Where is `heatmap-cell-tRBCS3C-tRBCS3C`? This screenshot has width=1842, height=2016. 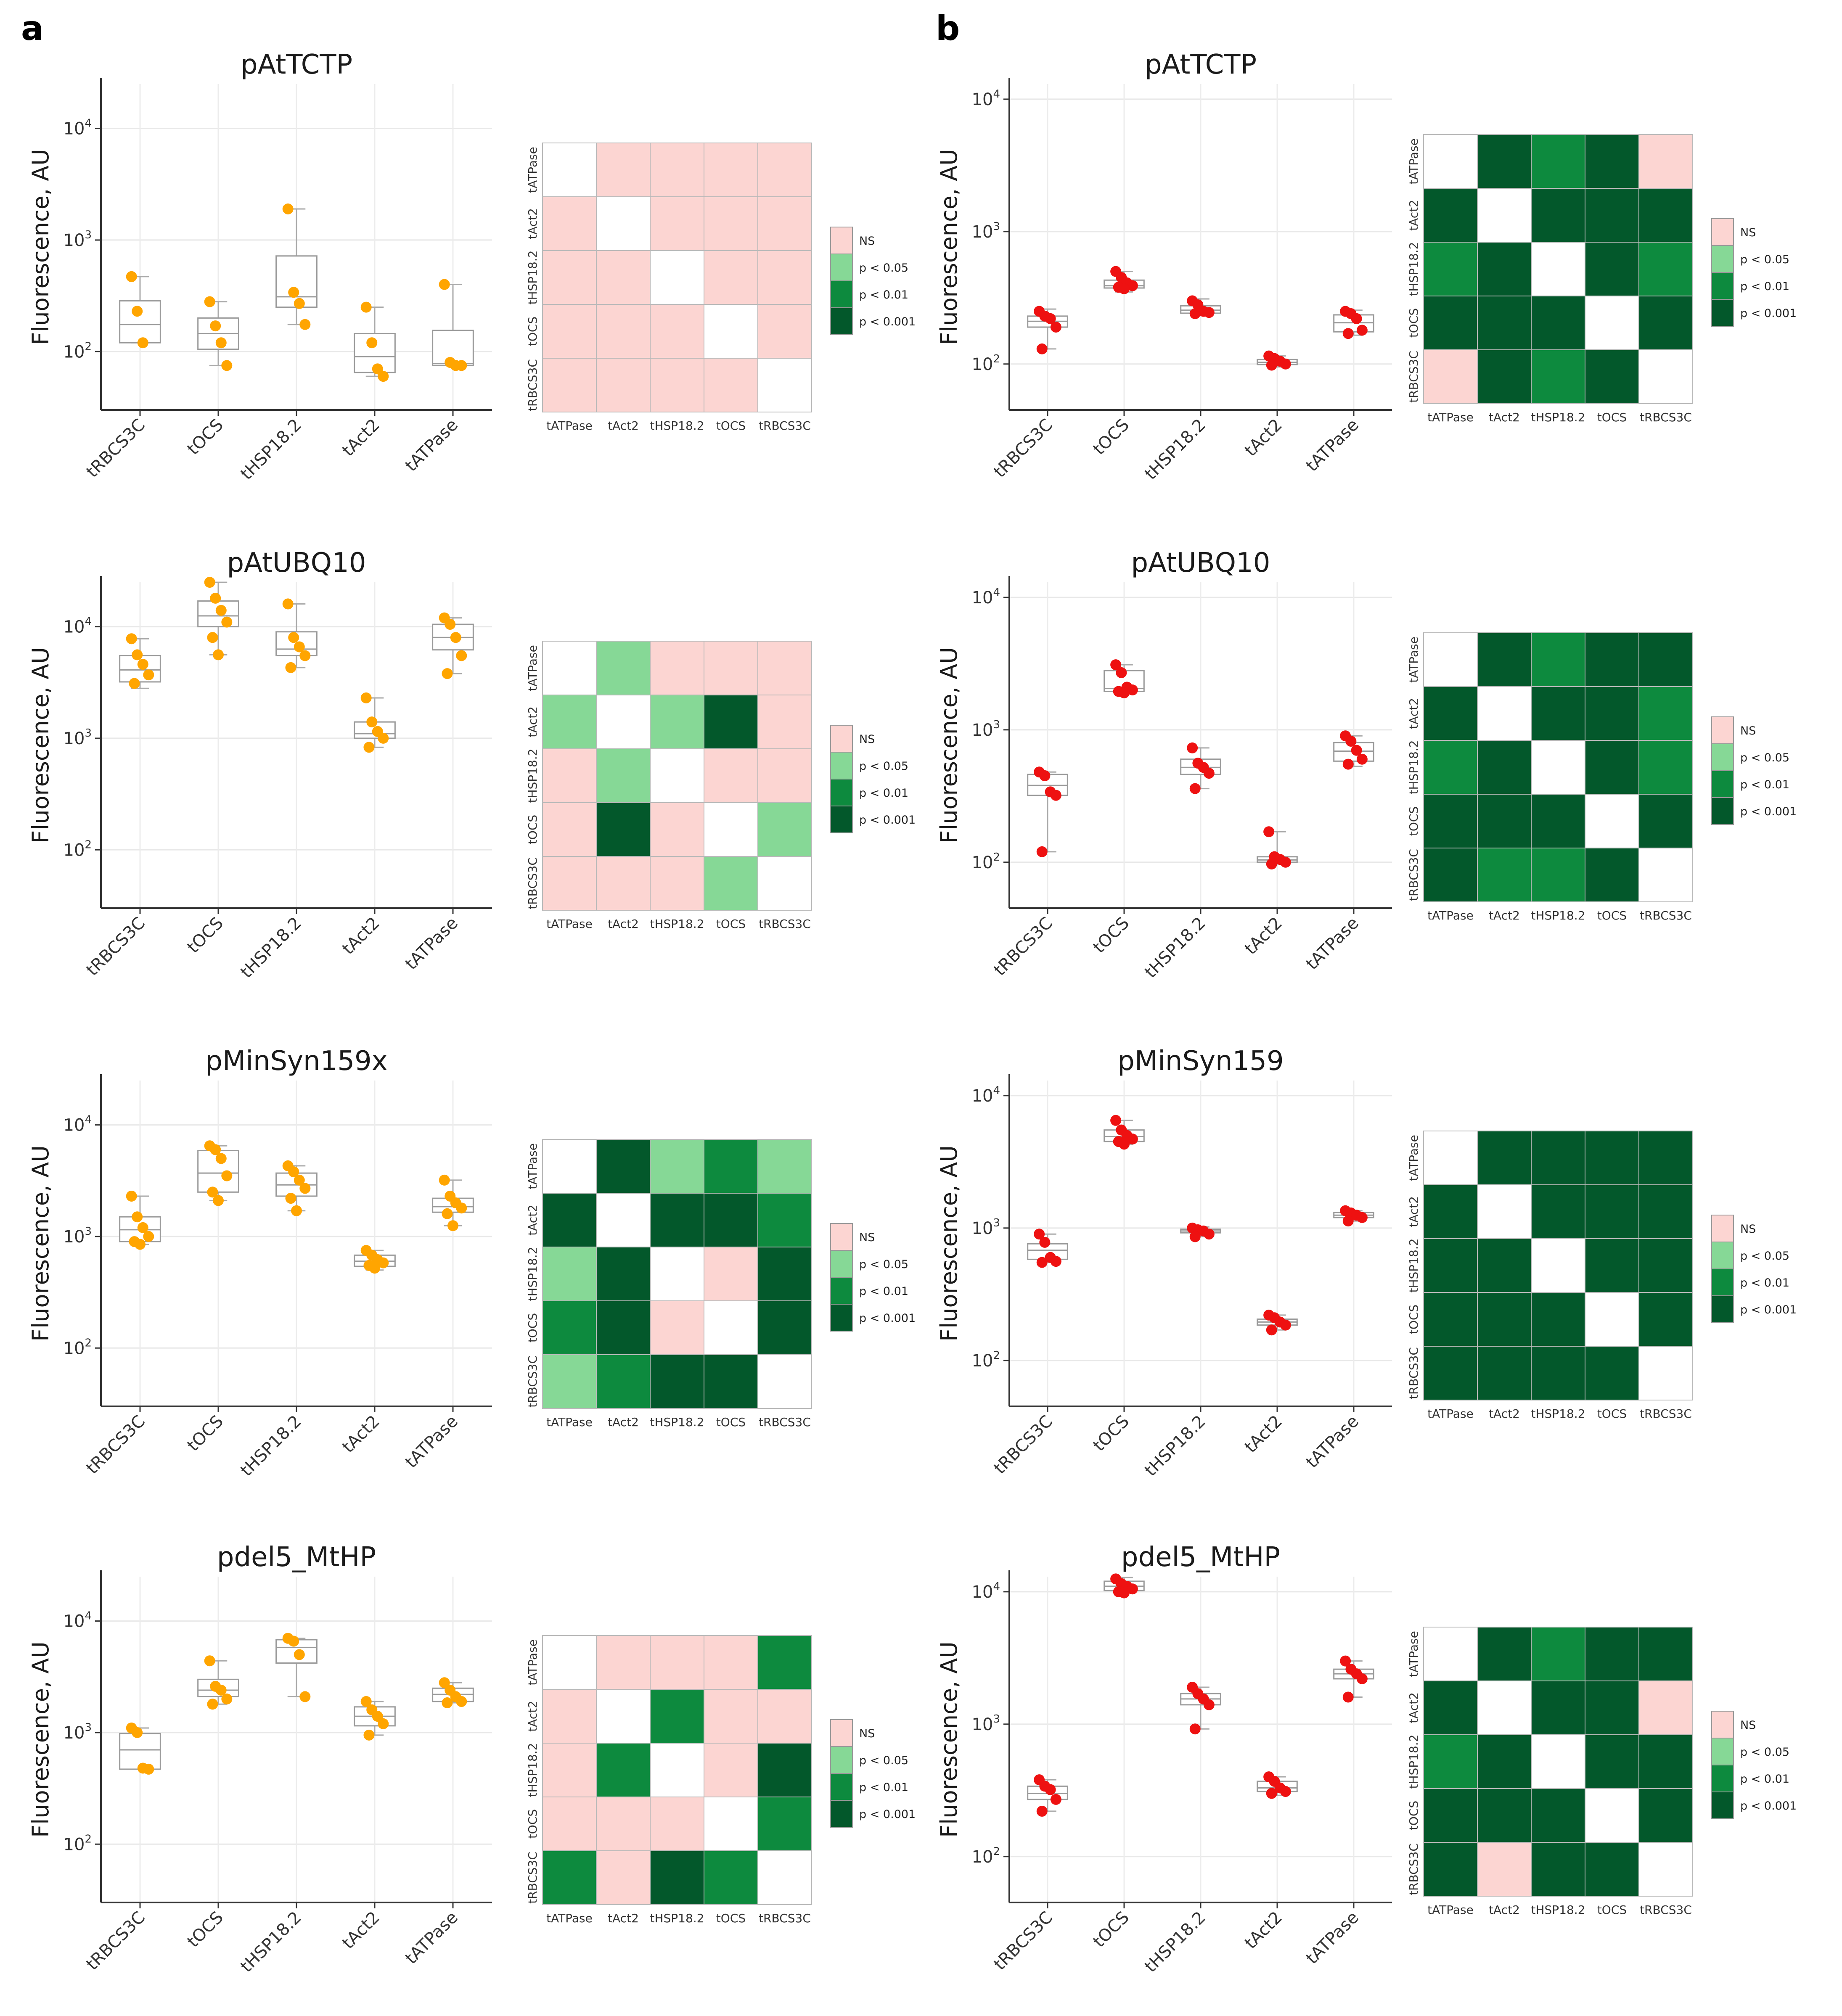
heatmap-cell-tRBCS3C-tRBCS3C is located at coordinates (1666, 875).